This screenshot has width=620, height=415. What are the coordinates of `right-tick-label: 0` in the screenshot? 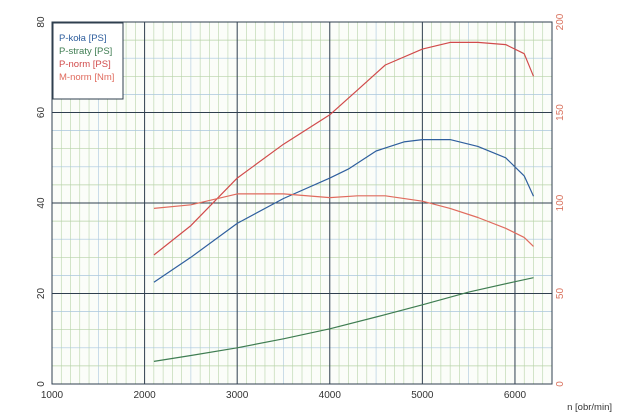 It's located at (560, 384).